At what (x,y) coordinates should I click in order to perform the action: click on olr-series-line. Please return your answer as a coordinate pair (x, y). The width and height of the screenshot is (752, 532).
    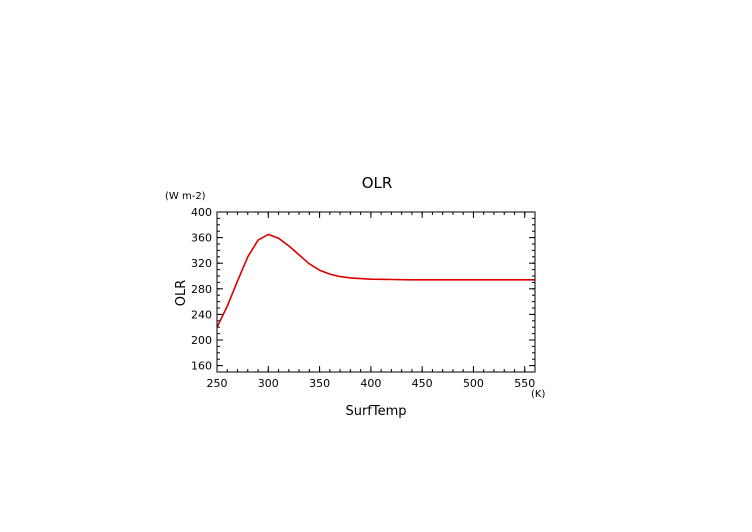
    Looking at the image, I should click on (375, 280).